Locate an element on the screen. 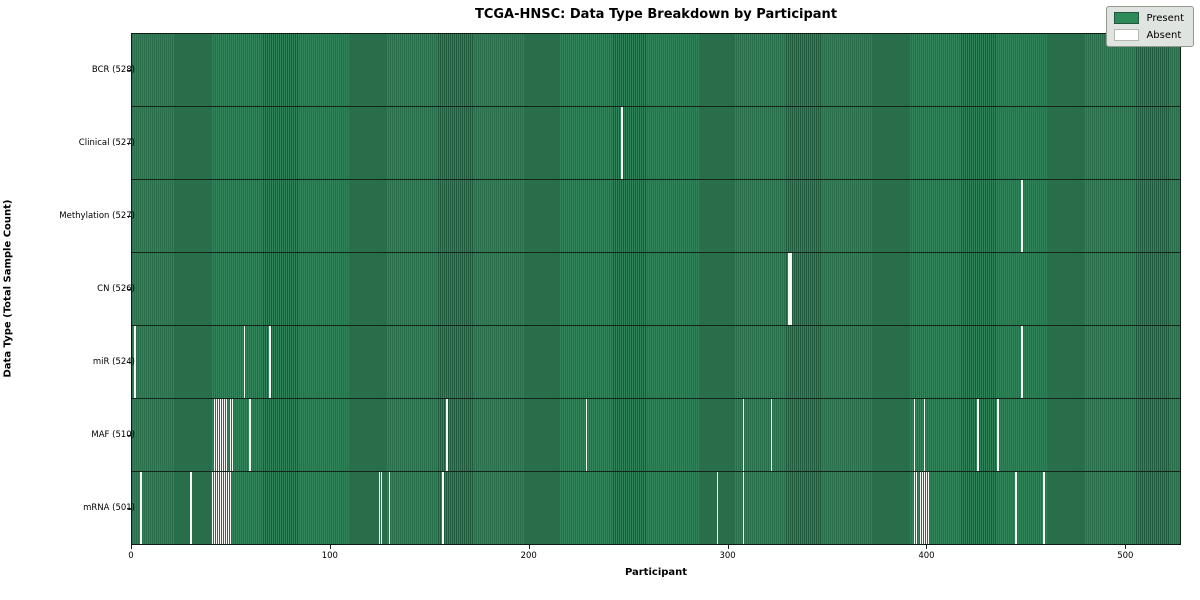 The image size is (1200, 600). y-tick-label-CN: CN (526) is located at coordinates (116, 289).